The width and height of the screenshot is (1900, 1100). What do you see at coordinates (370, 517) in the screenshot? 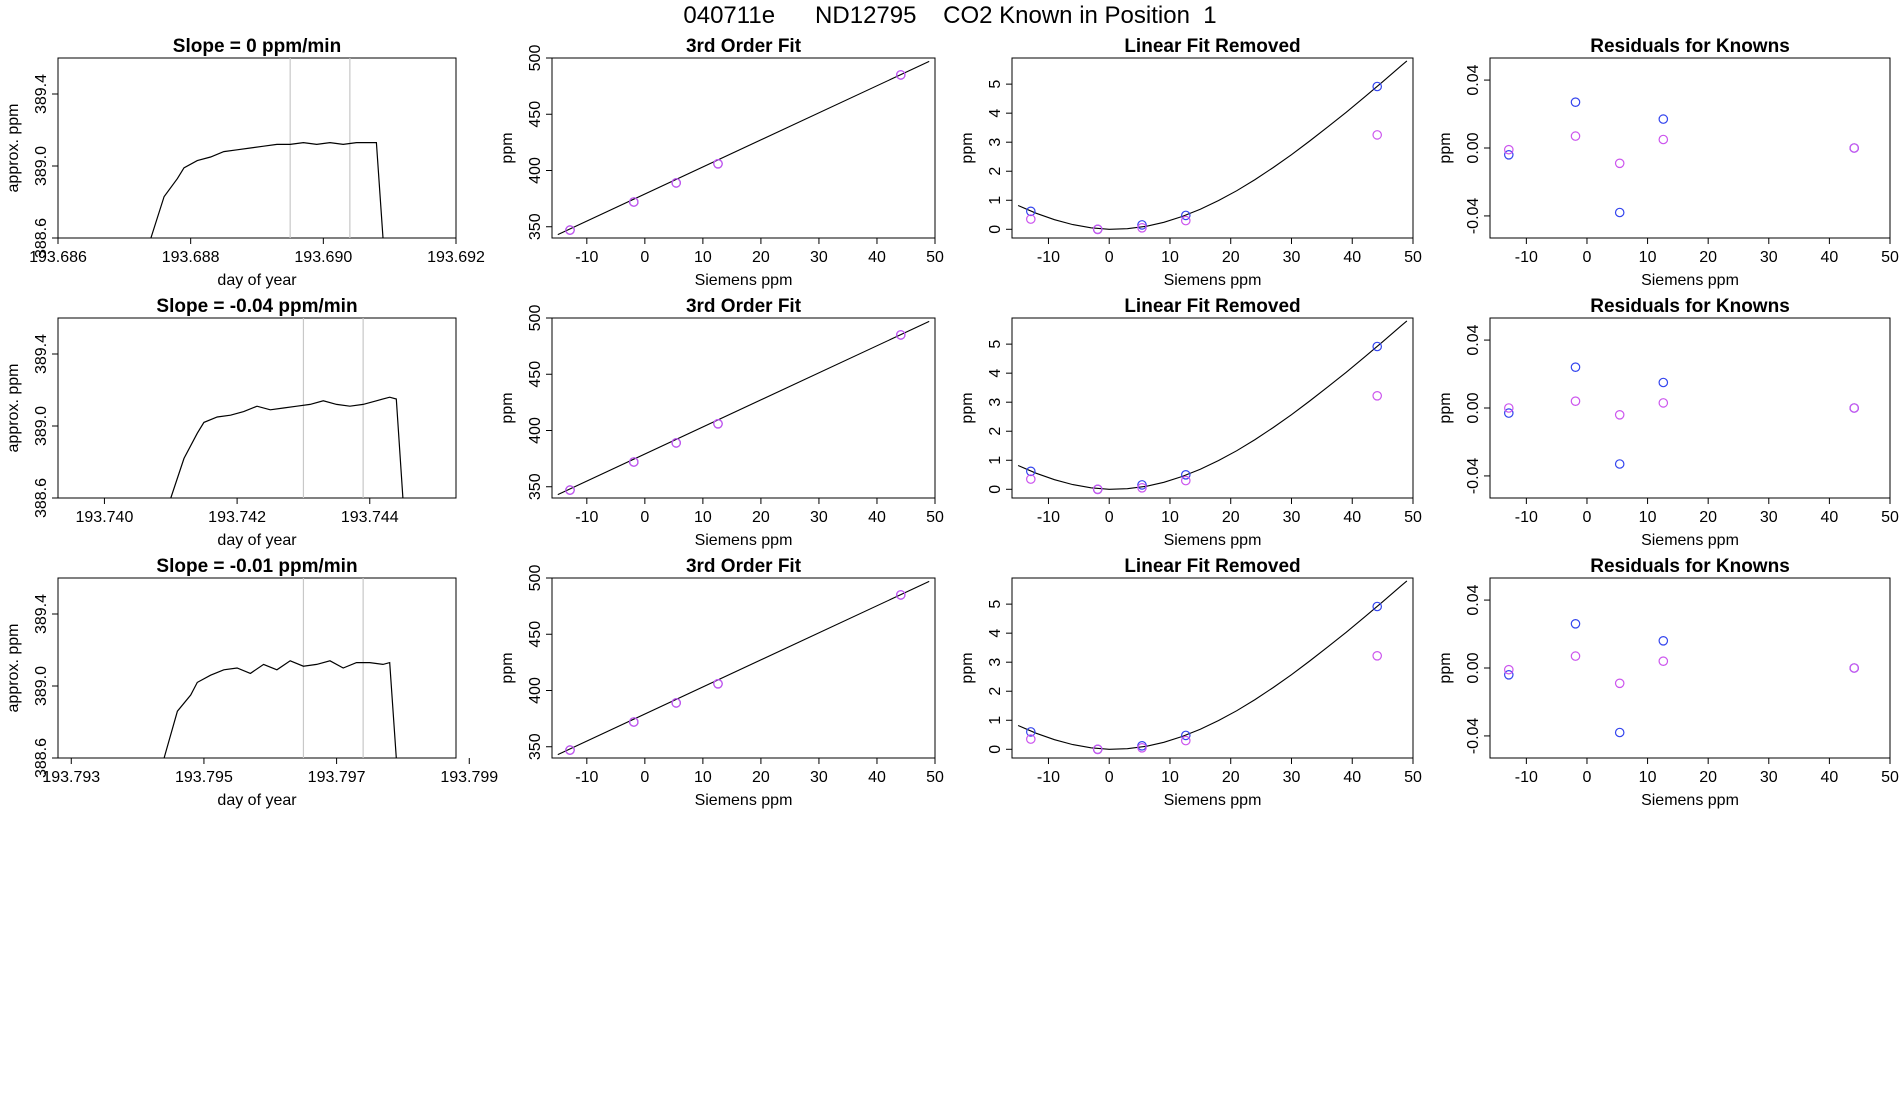
I see `x-tick-label: 193.744` at bounding box center [370, 517].